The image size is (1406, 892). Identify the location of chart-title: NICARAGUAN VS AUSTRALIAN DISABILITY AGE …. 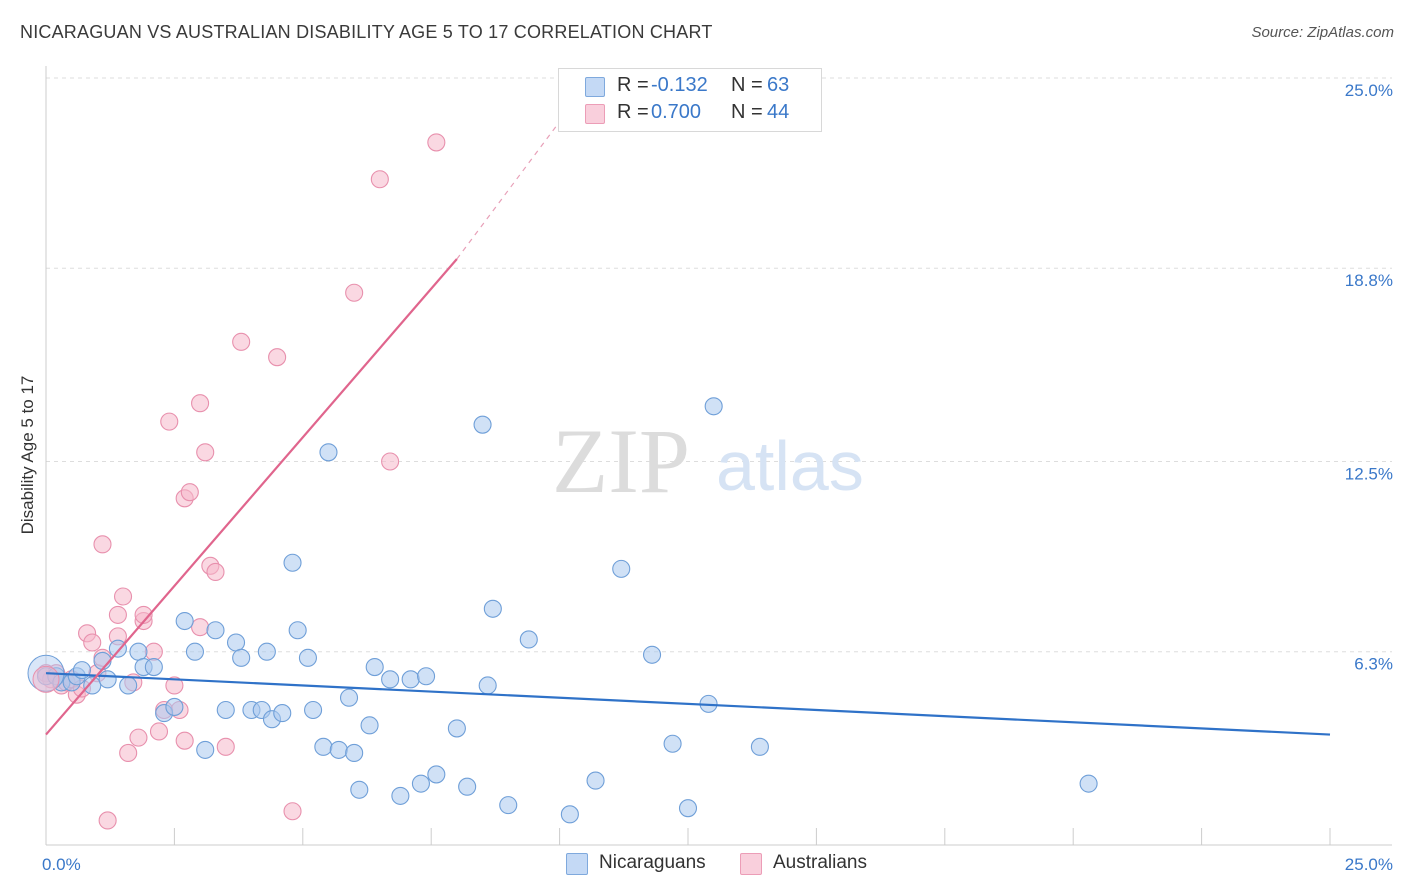
(366, 32).